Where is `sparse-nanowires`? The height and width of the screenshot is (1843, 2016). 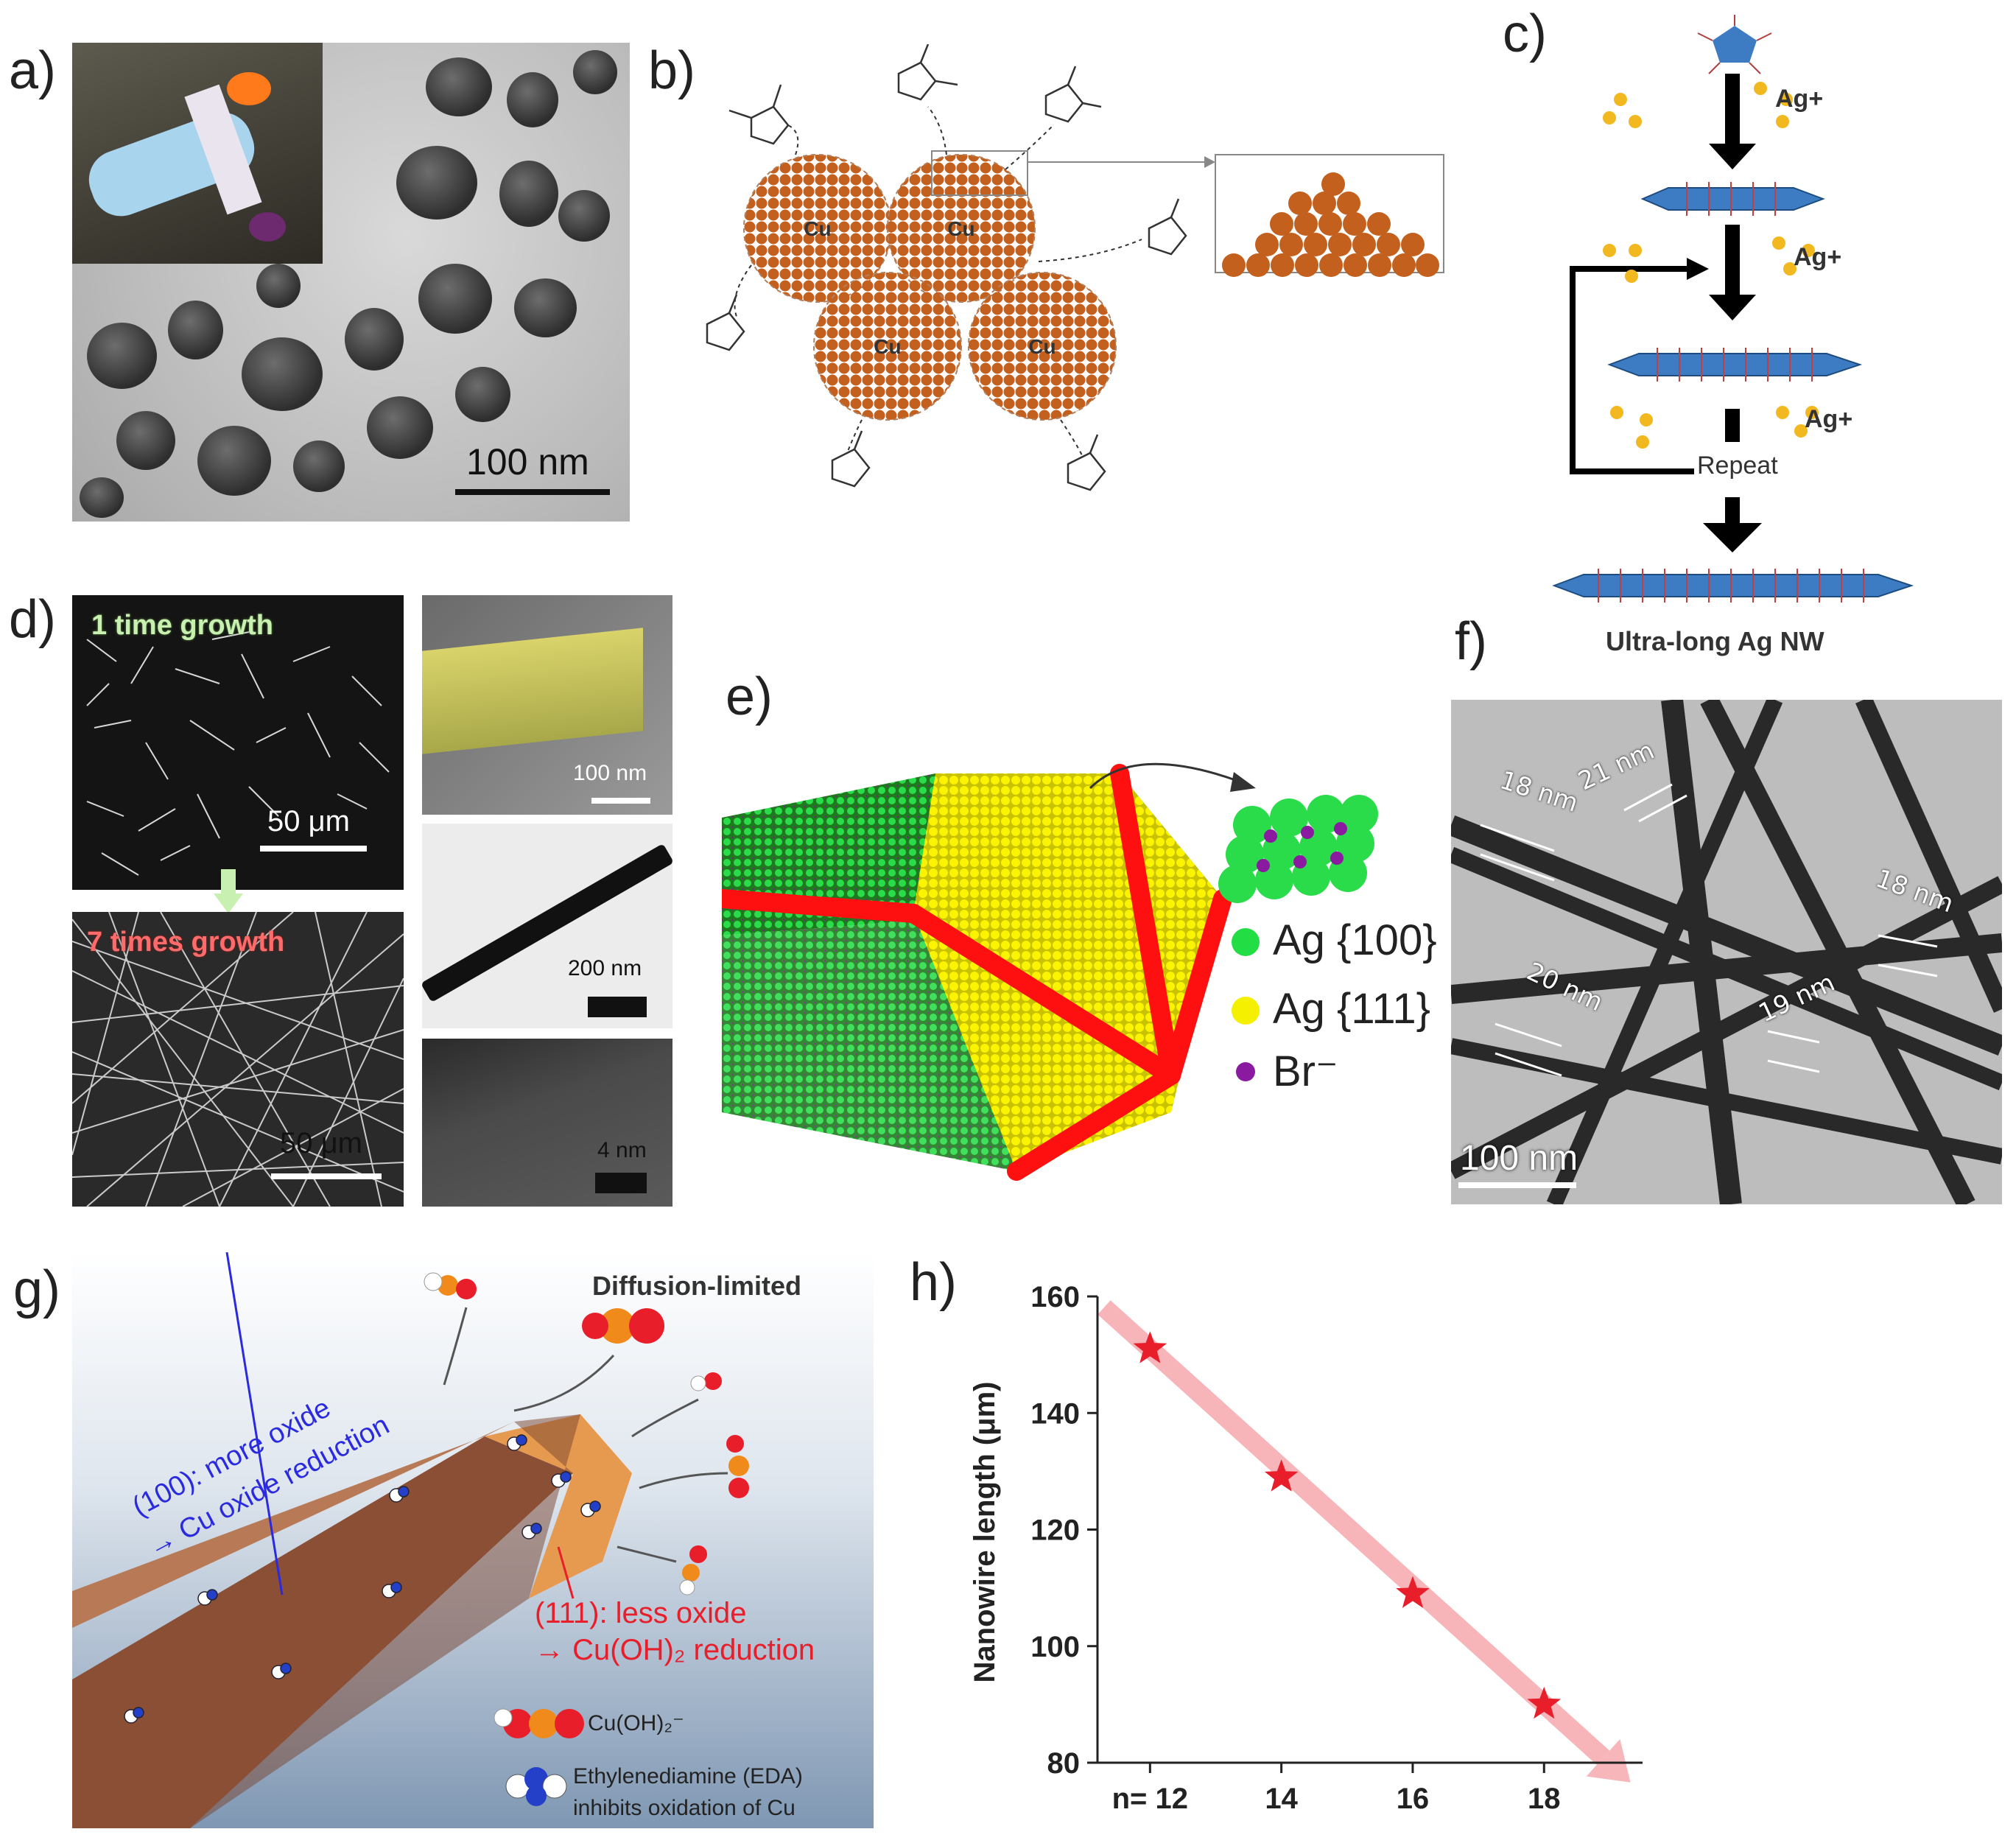
sparse-nanowires is located at coordinates (238, 753).